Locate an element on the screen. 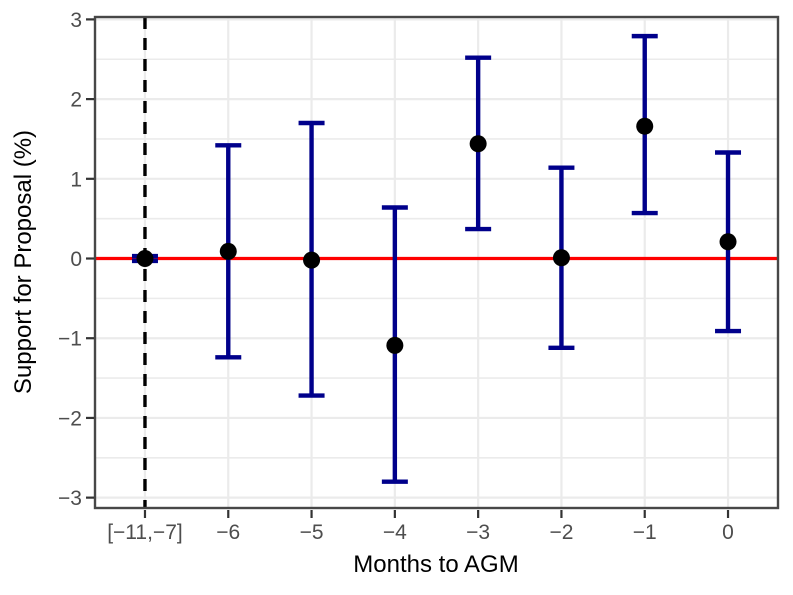 The width and height of the screenshot is (793, 595). x-tick-label: −2 is located at coordinates (561, 532).